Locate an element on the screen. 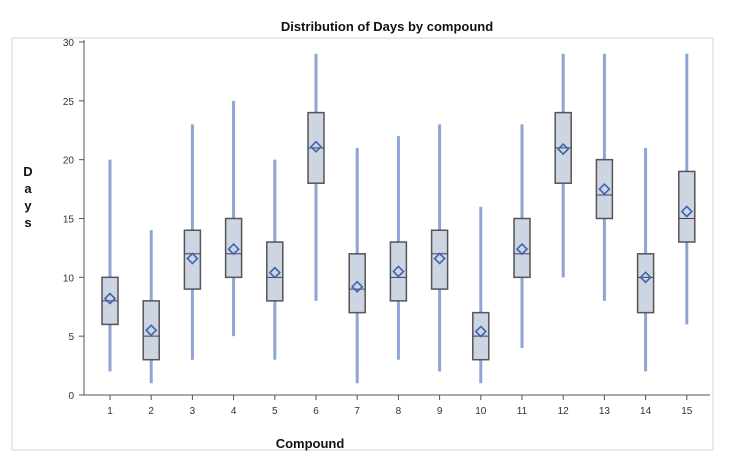 This screenshot has width=733, height=460. y-axis-label: Days is located at coordinates (27, 197).